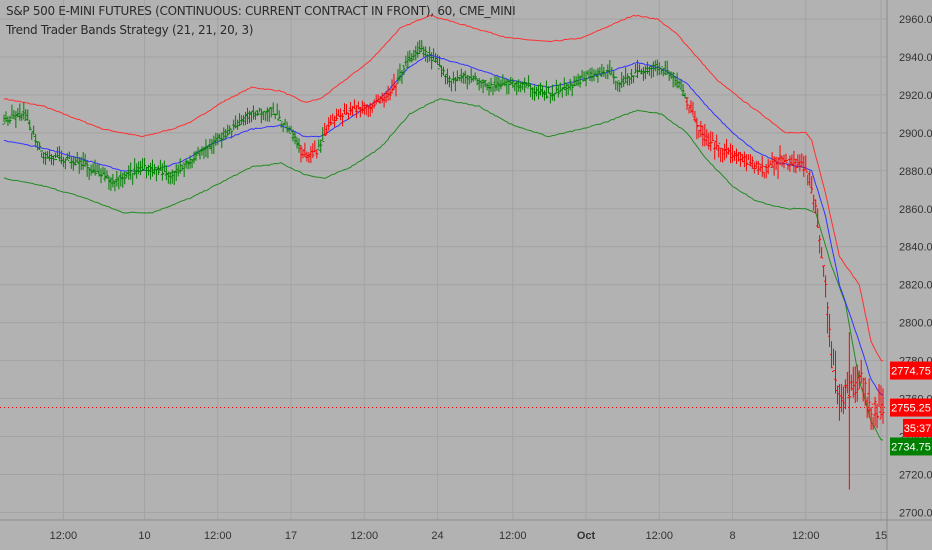 The height and width of the screenshot is (550, 932). What do you see at coordinates (915, 210) in the screenshot?
I see `y-tick-label: 2860.00` at bounding box center [915, 210].